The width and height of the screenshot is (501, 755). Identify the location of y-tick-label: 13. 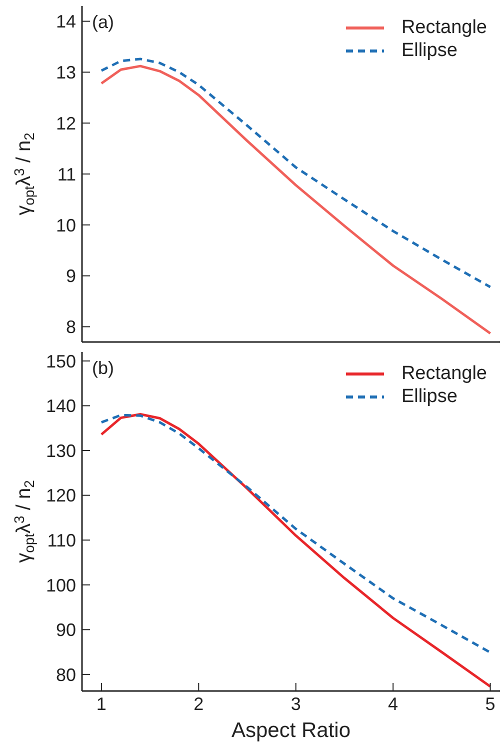
(66, 72).